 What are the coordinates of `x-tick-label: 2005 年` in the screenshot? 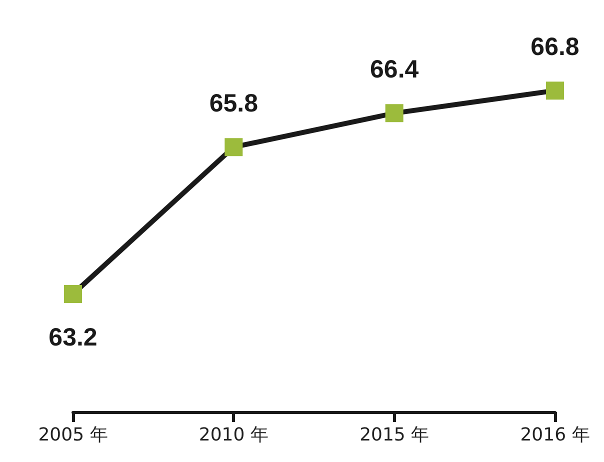 It's located at (73, 435).